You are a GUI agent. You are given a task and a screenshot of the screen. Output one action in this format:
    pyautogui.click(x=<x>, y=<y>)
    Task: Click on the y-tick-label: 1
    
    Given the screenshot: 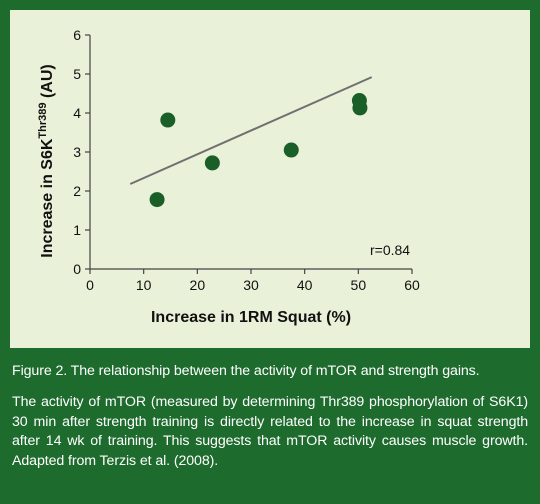 What is the action you would take?
    pyautogui.click(x=77, y=230)
    